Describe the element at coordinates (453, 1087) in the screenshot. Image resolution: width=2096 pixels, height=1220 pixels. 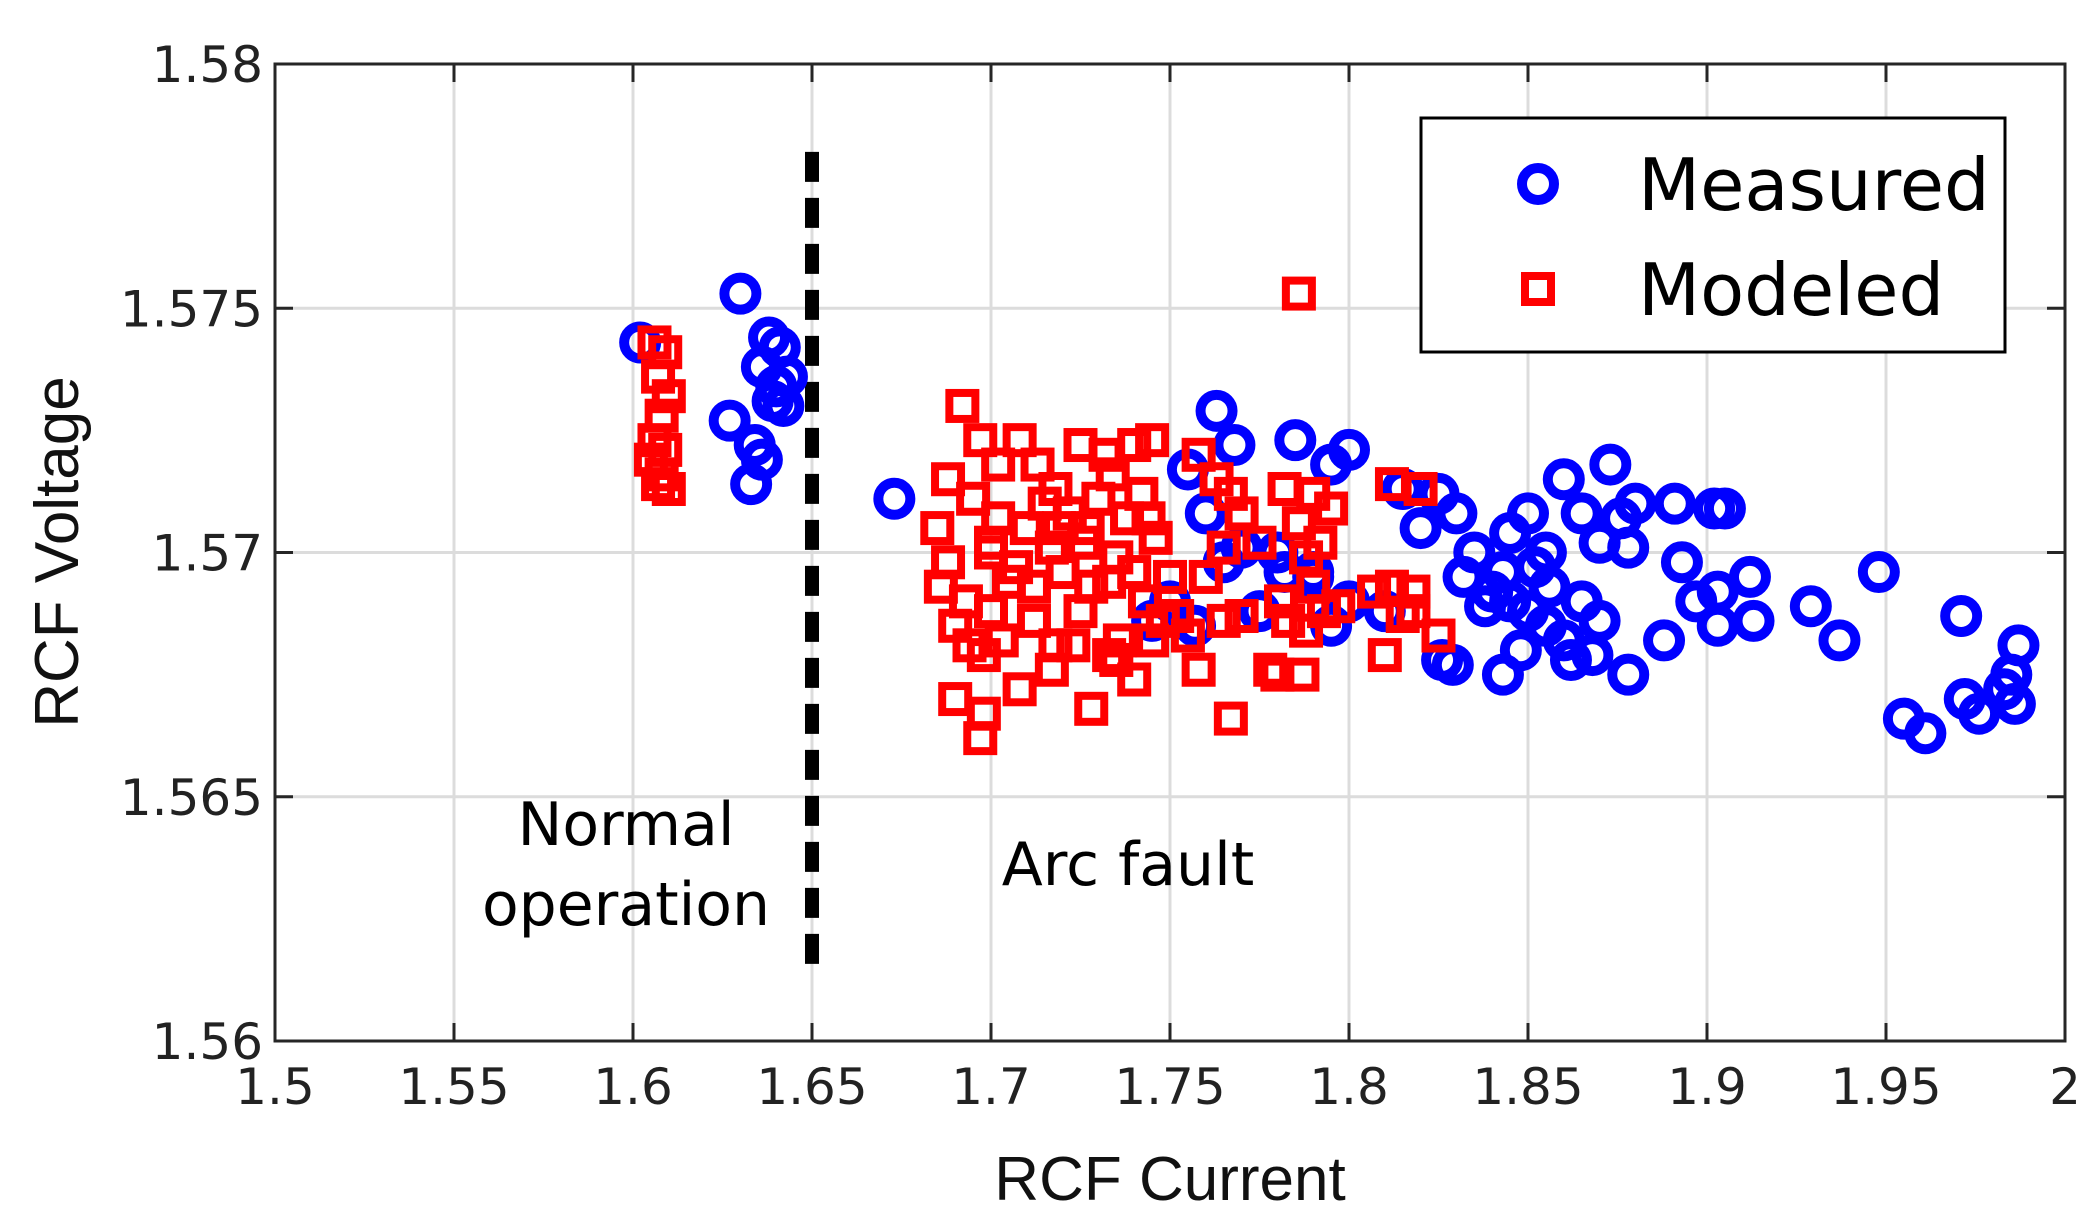
I see `x-tick-label: 1.55` at that location.